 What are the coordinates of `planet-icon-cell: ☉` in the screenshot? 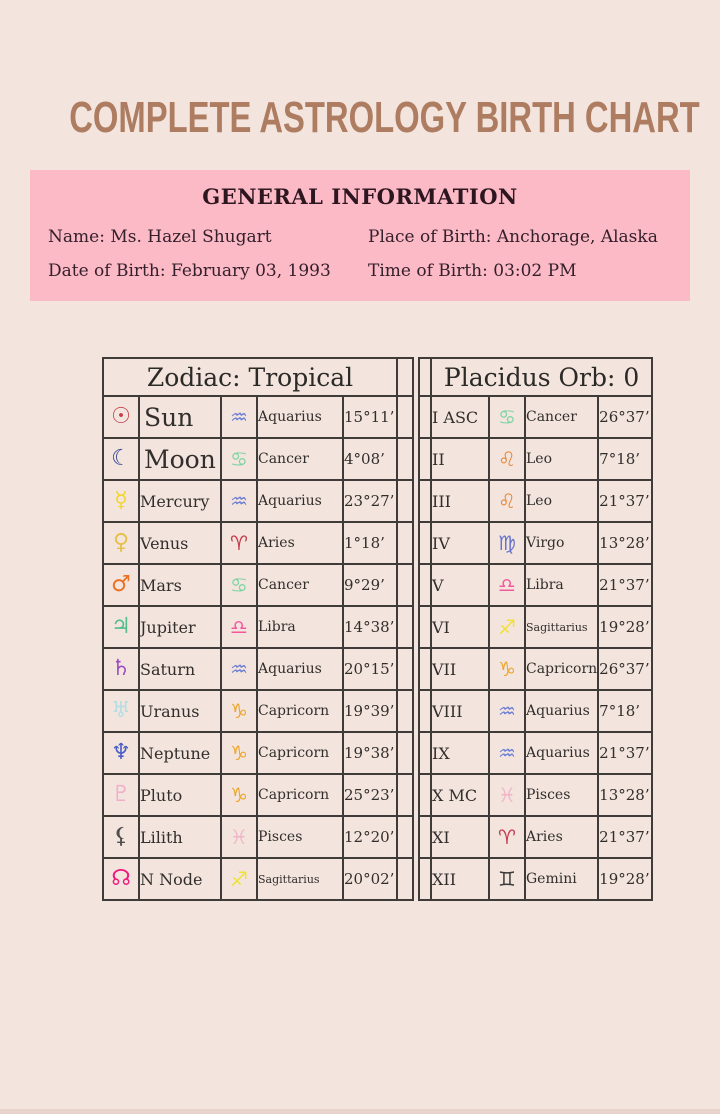 It's located at (121, 417).